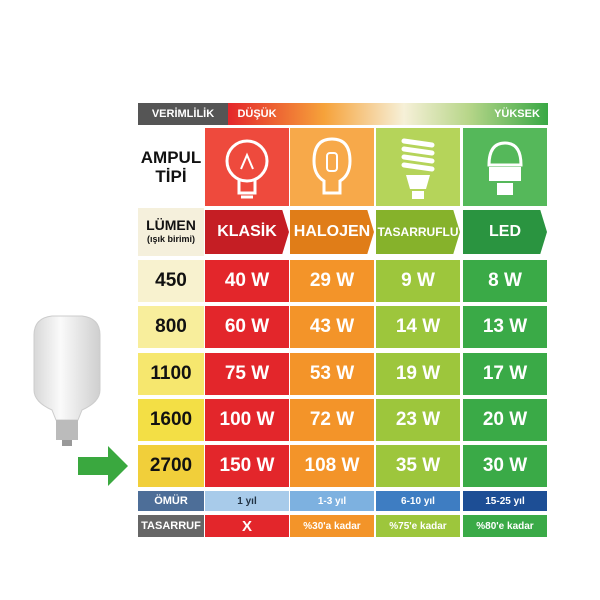 This screenshot has height=600, width=600. What do you see at coordinates (418, 281) in the screenshot?
I see `watt-value: 9 W` at bounding box center [418, 281].